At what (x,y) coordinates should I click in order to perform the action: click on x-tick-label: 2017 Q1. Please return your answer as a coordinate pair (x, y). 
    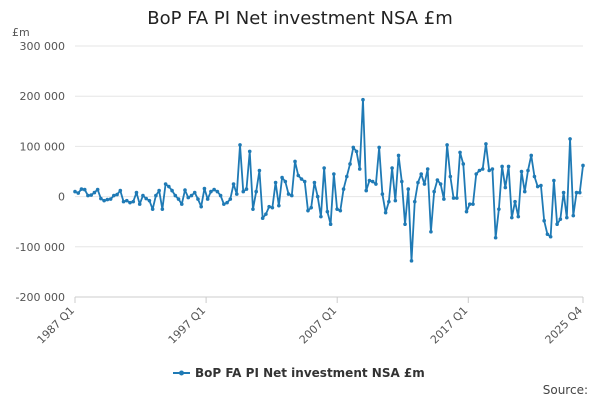
    Looking at the image, I should click on (449, 325).